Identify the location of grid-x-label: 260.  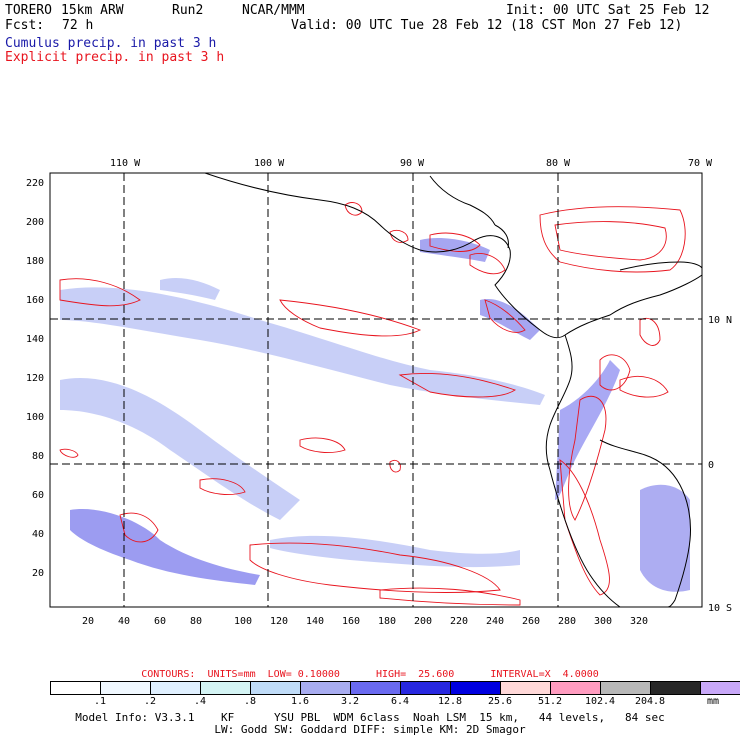
(531, 621).